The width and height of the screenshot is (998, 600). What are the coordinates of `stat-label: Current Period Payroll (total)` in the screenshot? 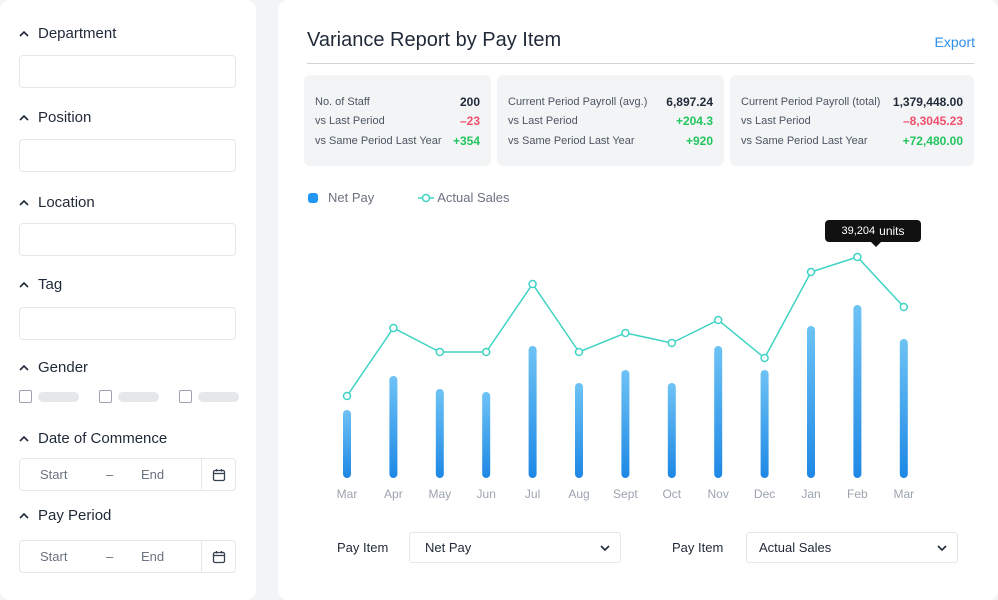 It's located at (811, 102).